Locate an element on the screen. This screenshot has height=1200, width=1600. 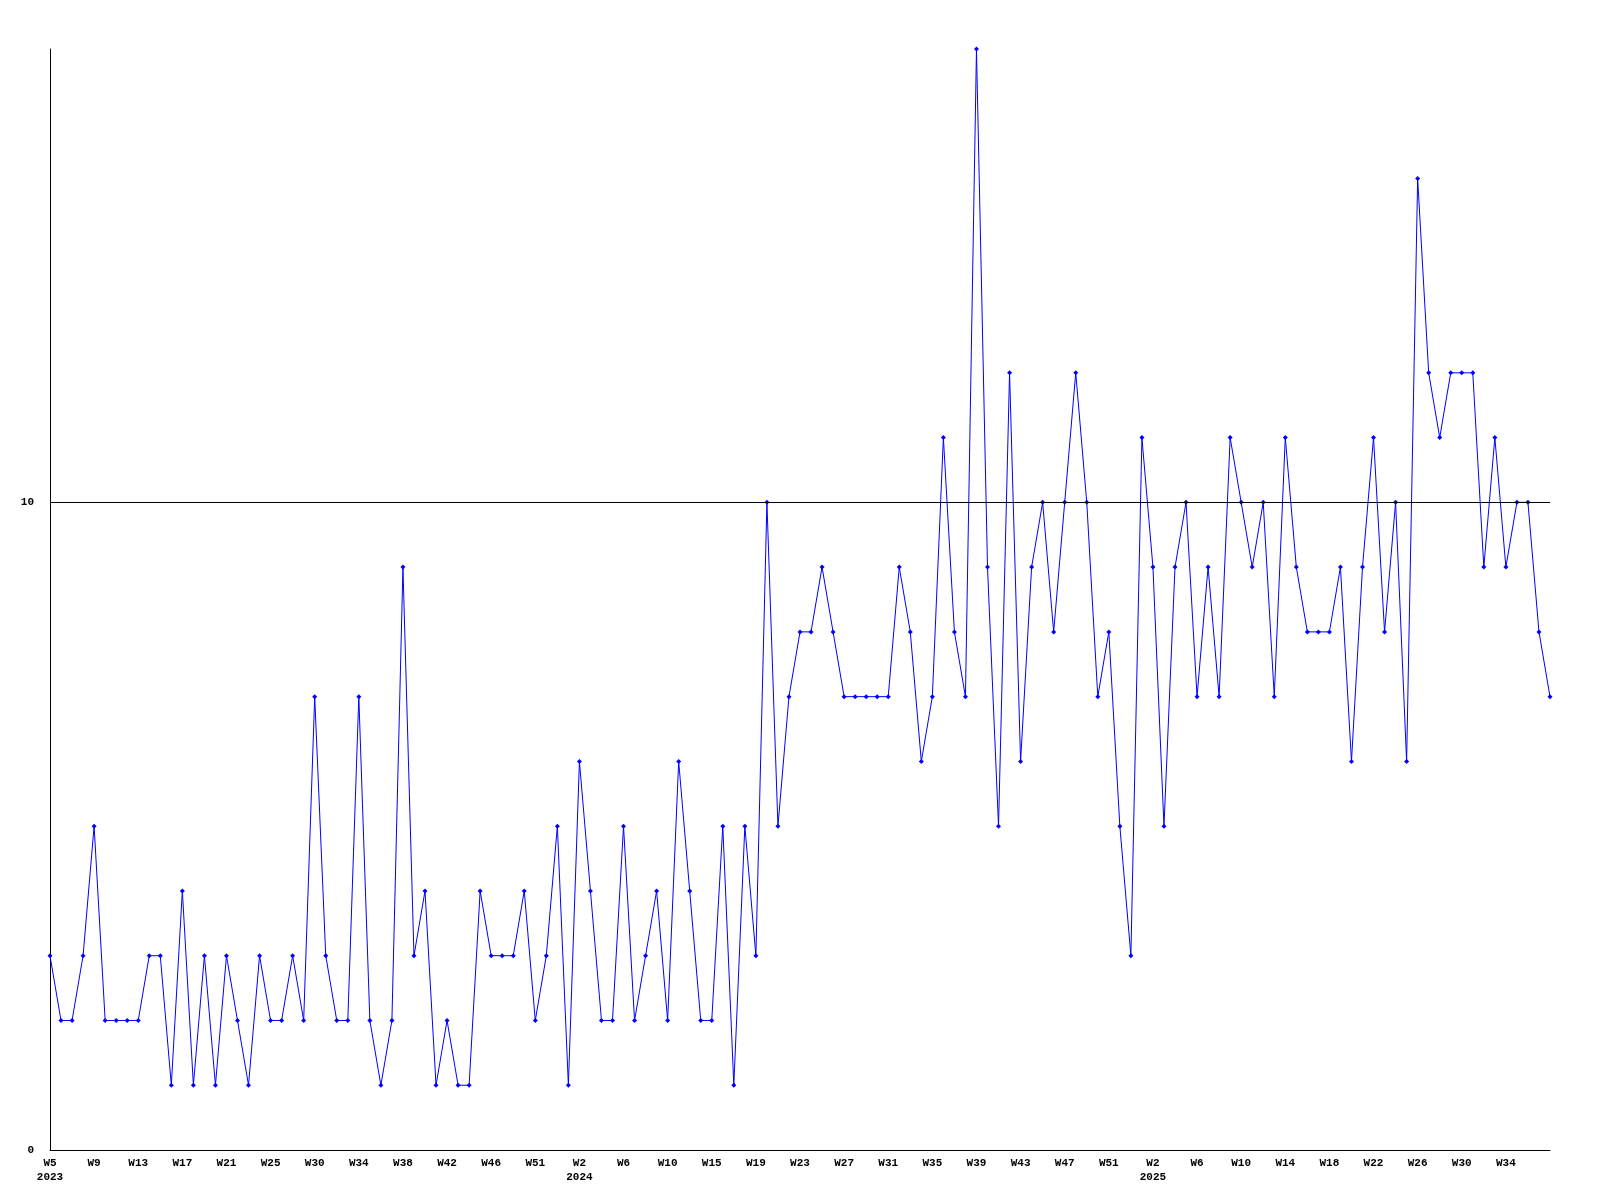
x-tick-label: W19 is located at coordinates (755, 1163).